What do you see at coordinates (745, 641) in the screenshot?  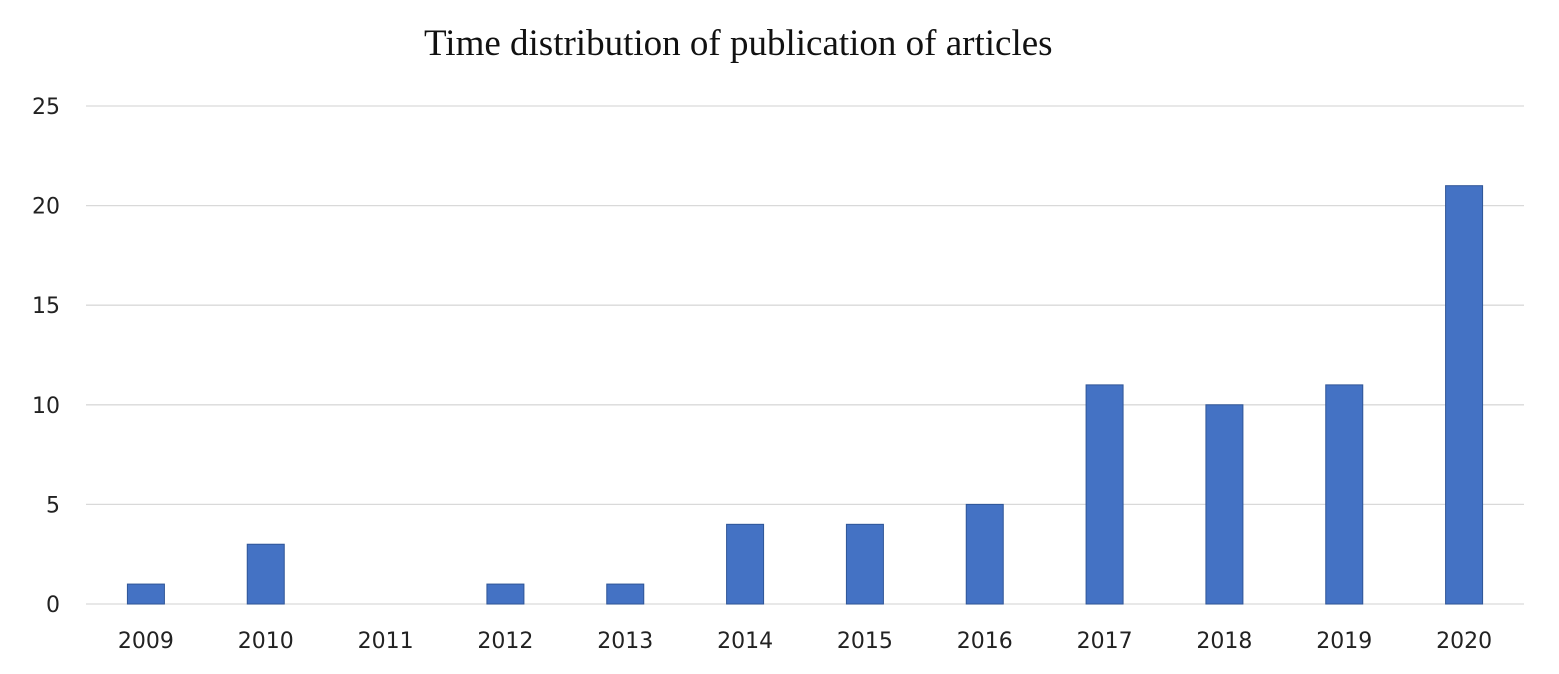 I see `x-tick-label: 2014` at bounding box center [745, 641].